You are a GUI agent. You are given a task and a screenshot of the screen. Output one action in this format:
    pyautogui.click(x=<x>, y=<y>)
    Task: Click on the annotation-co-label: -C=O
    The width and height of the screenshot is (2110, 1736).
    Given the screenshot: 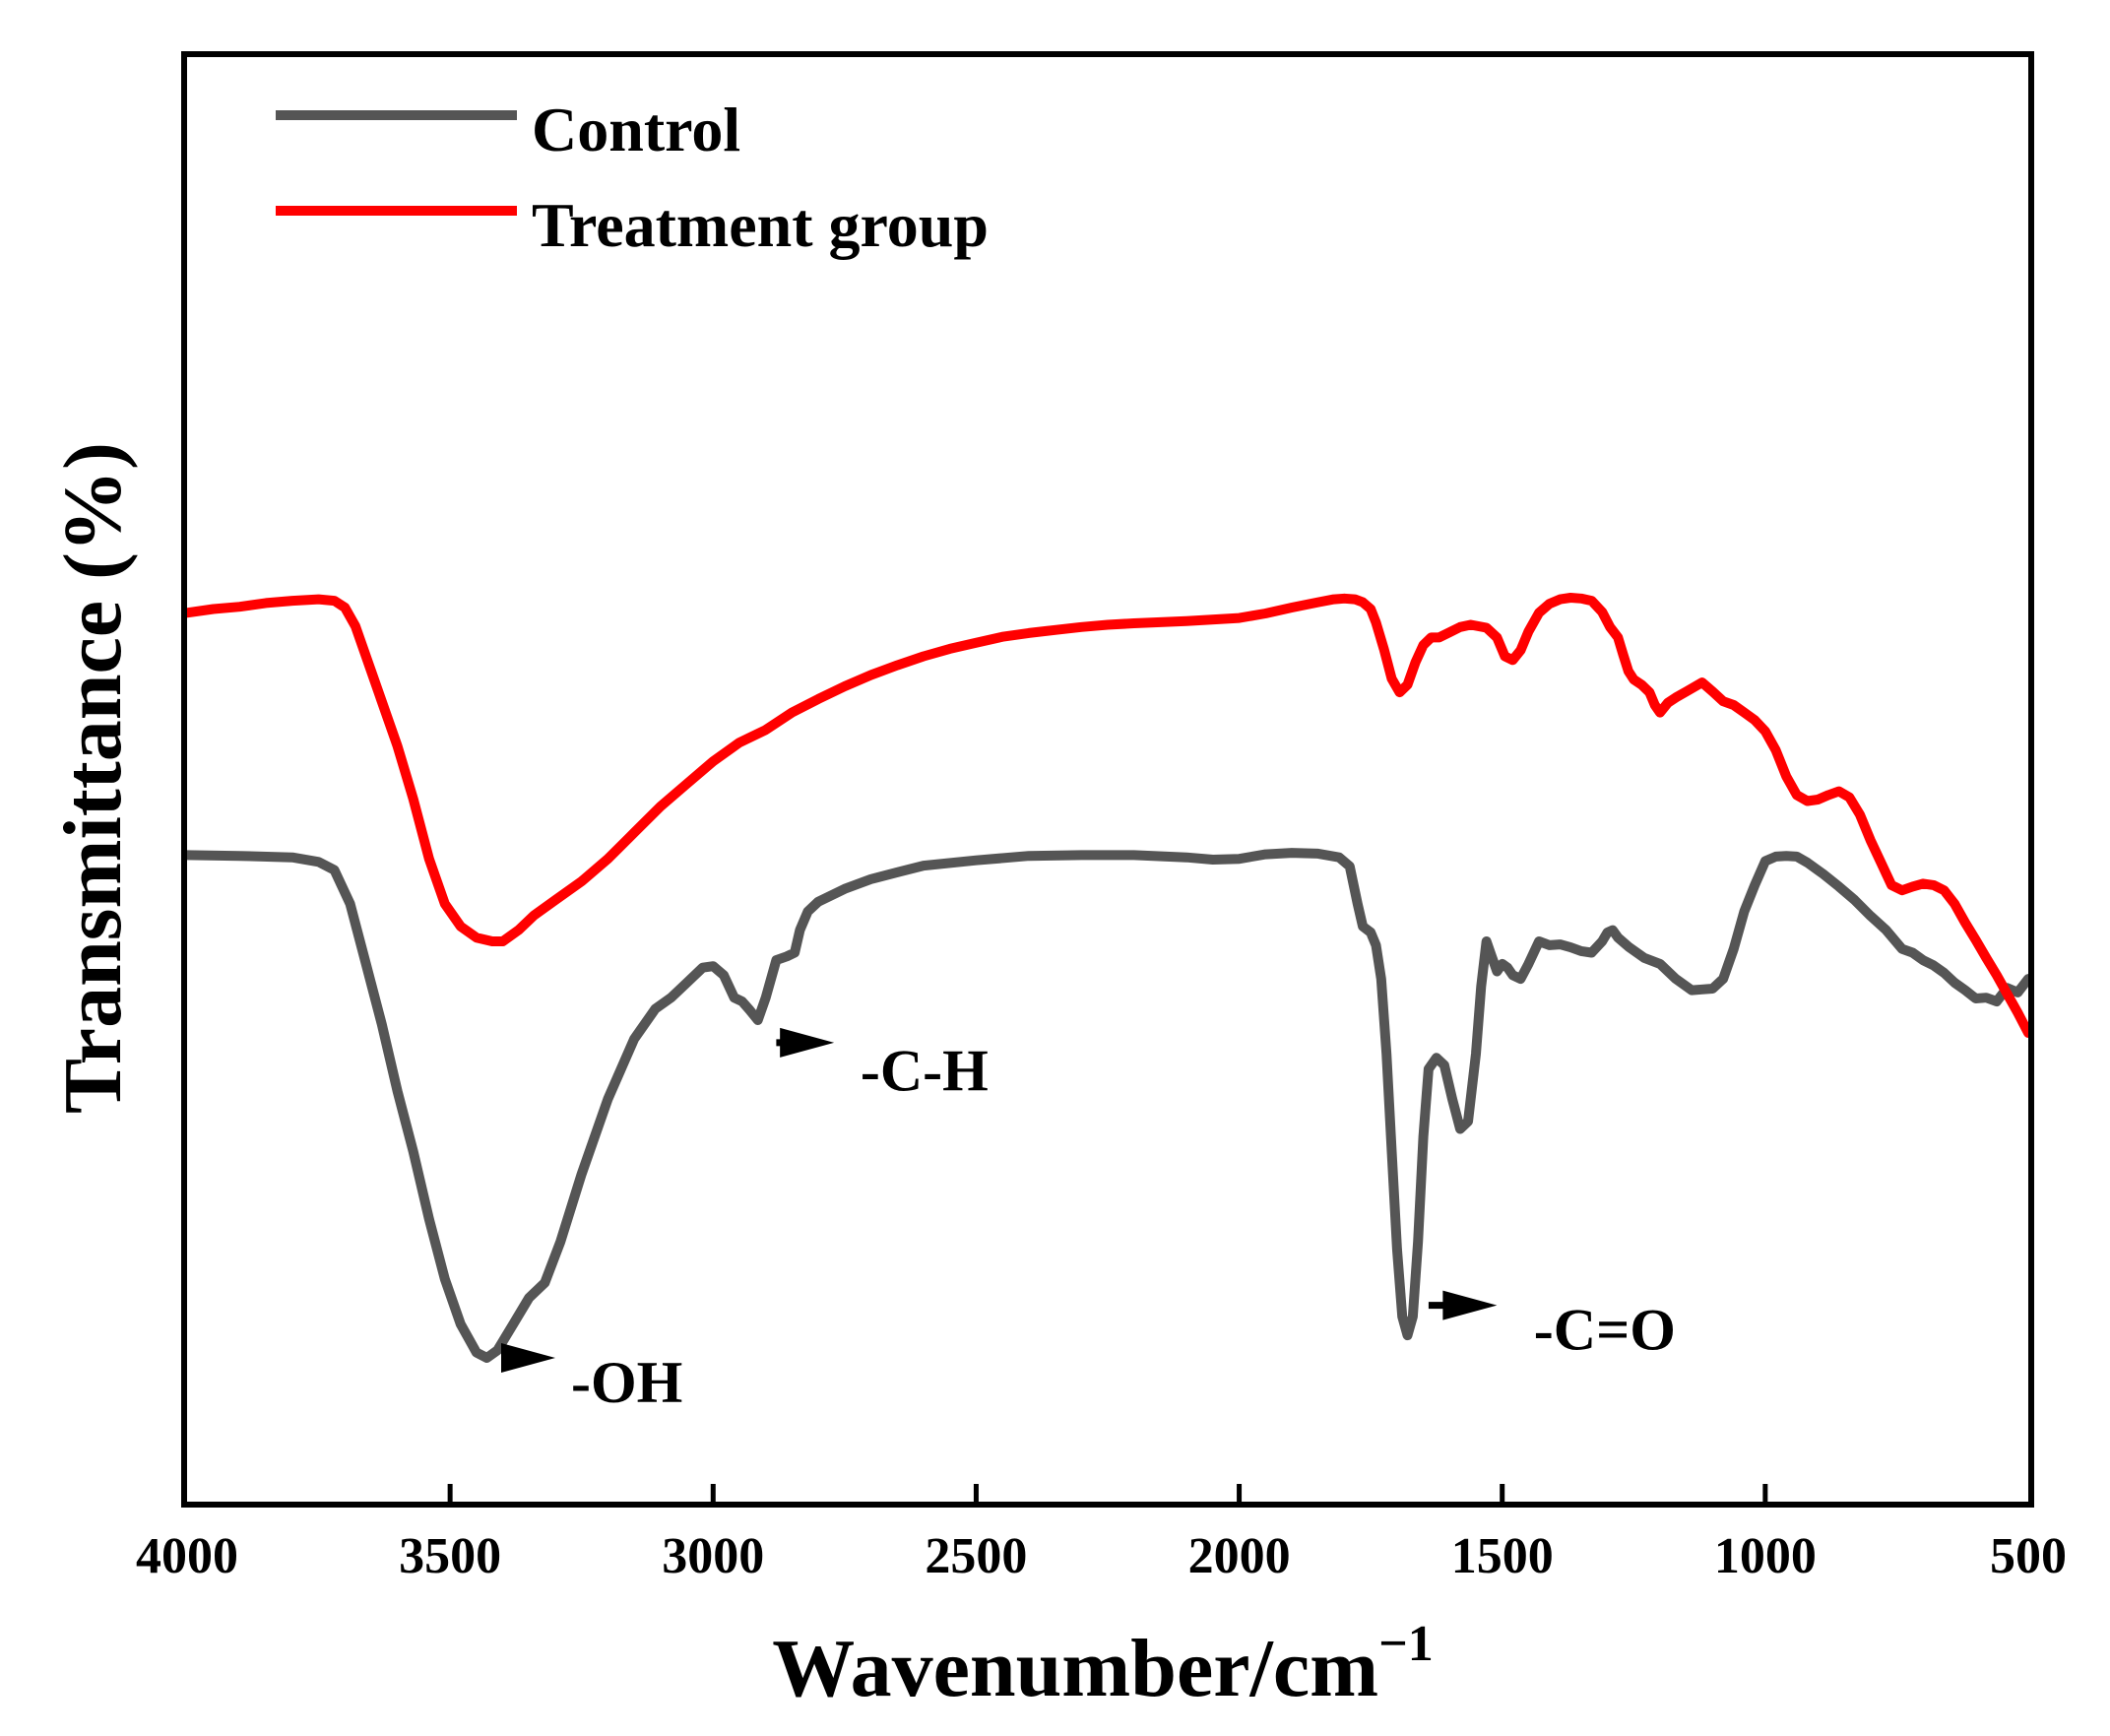 What is the action you would take?
    pyautogui.click(x=1605, y=1329)
    